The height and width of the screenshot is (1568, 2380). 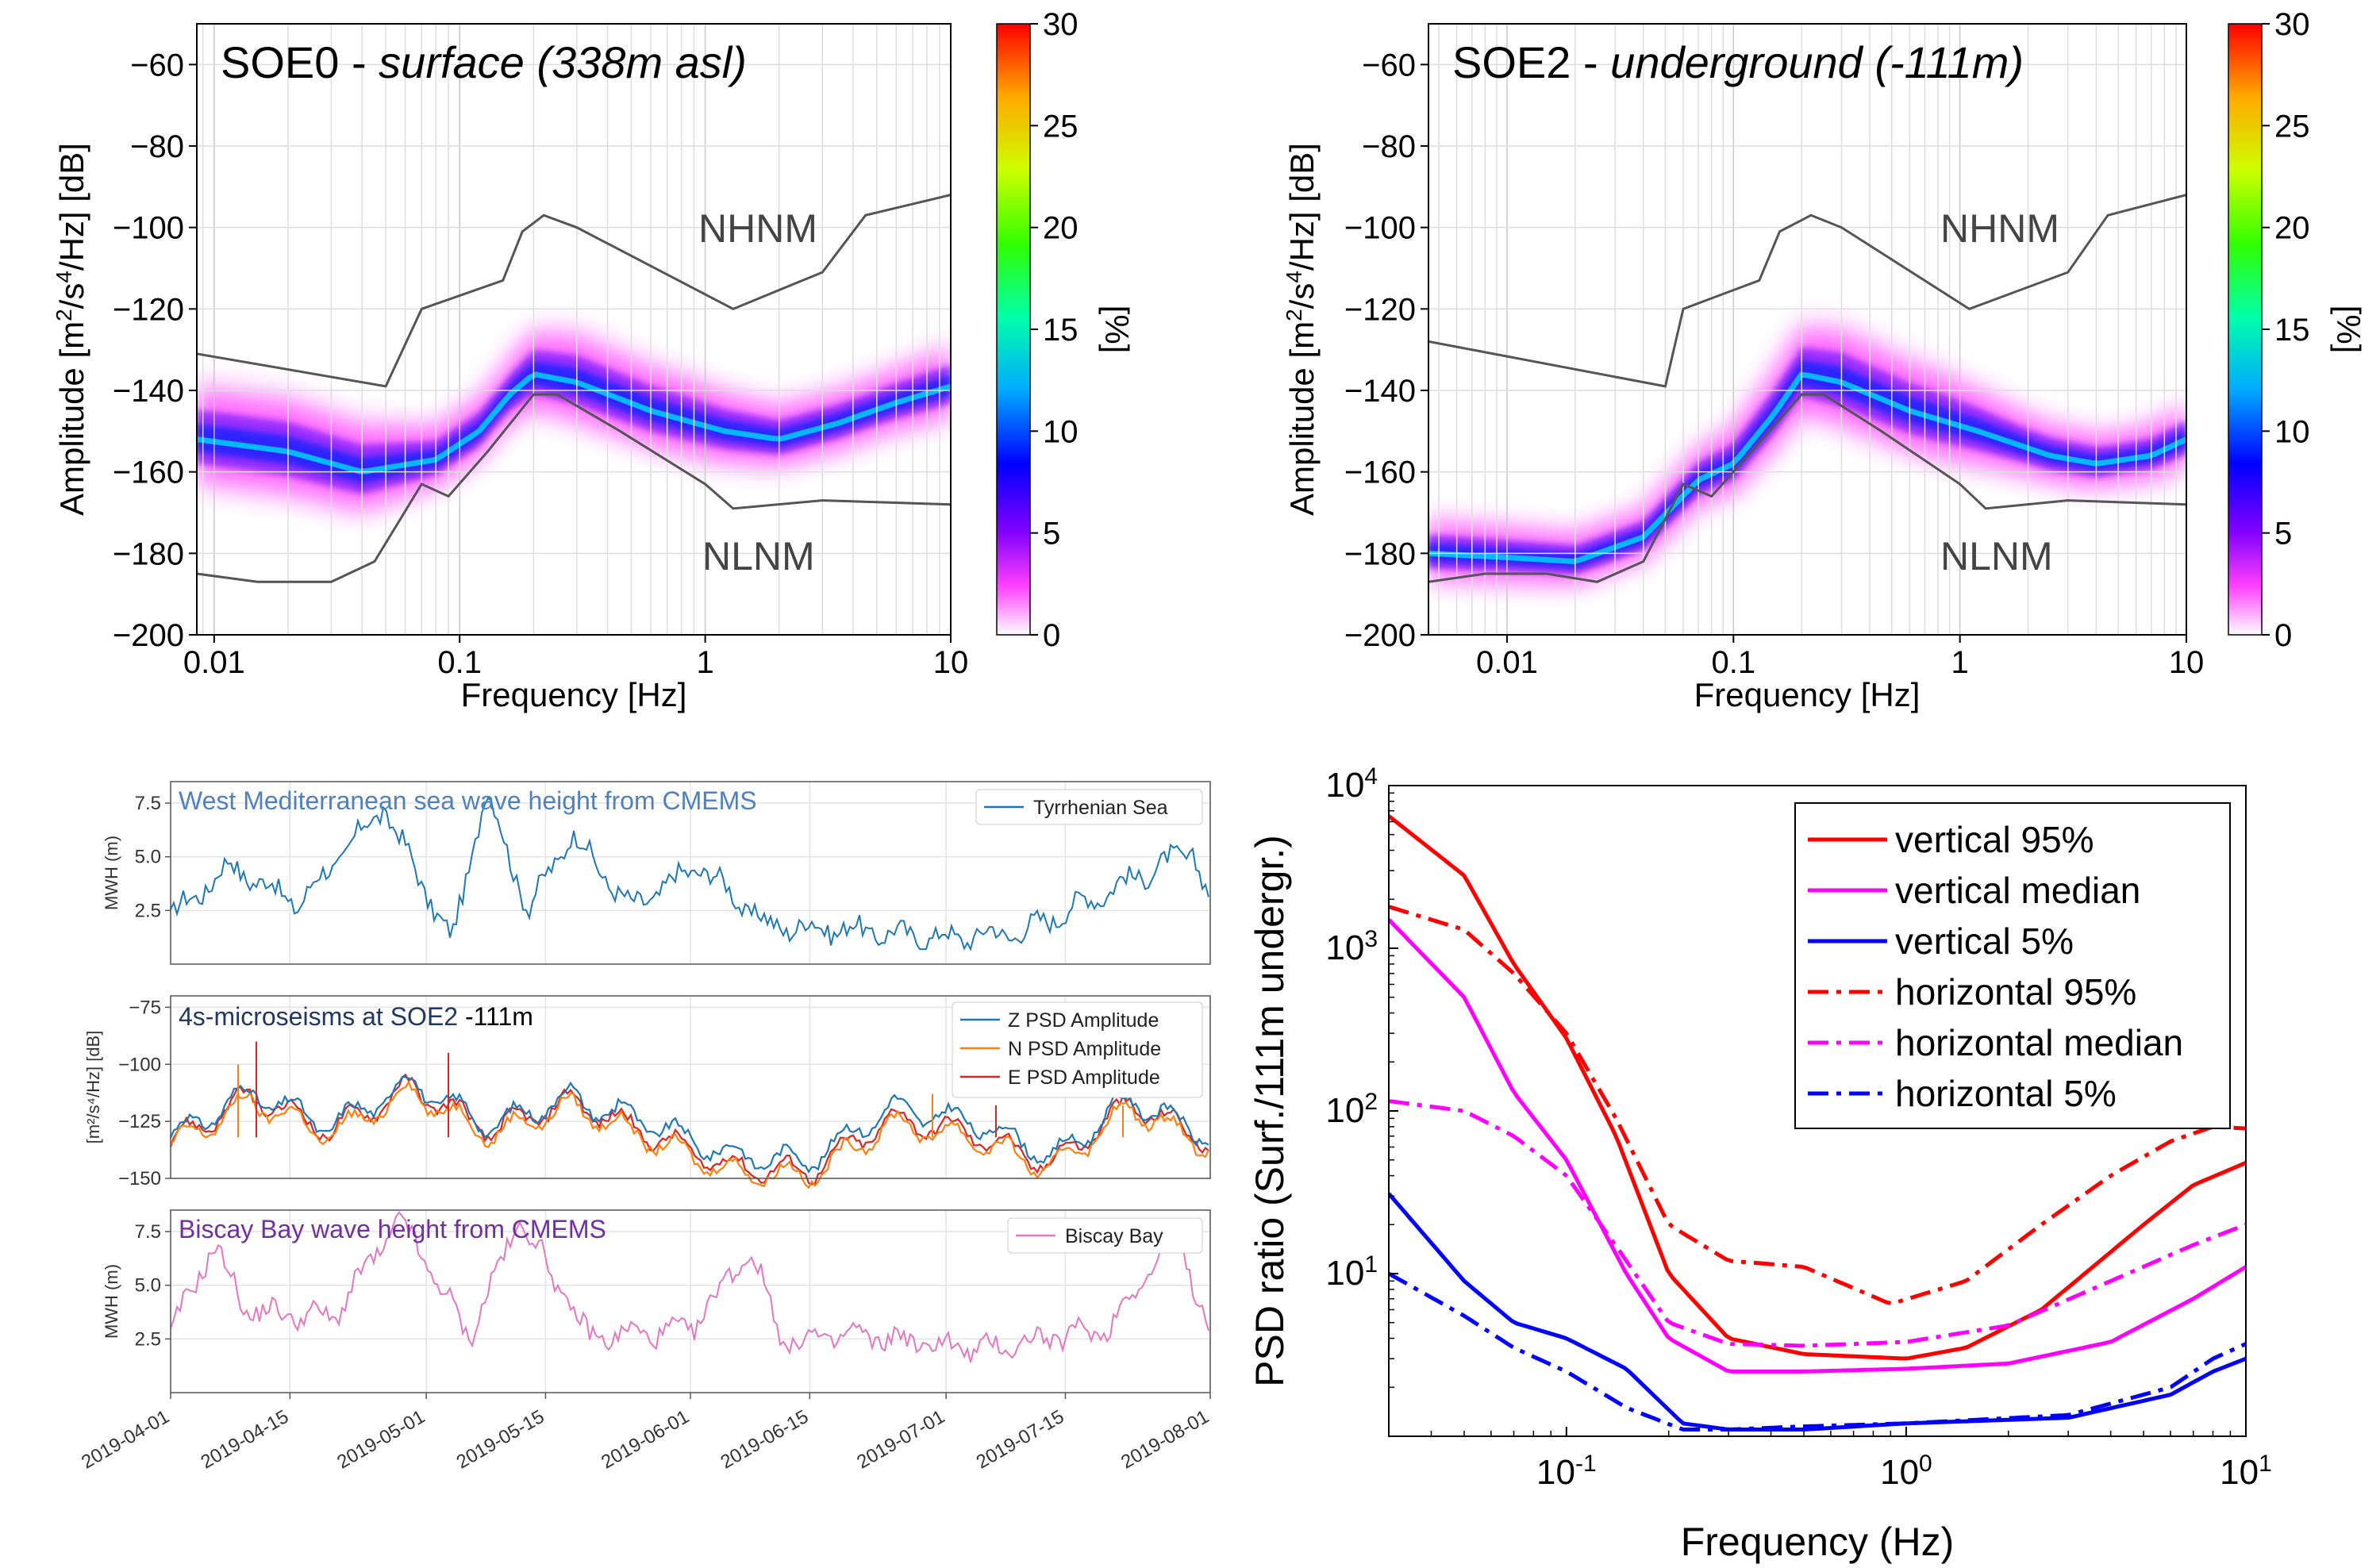 What do you see at coordinates (689, 1124) in the screenshot?
I see `series-line-z` at bounding box center [689, 1124].